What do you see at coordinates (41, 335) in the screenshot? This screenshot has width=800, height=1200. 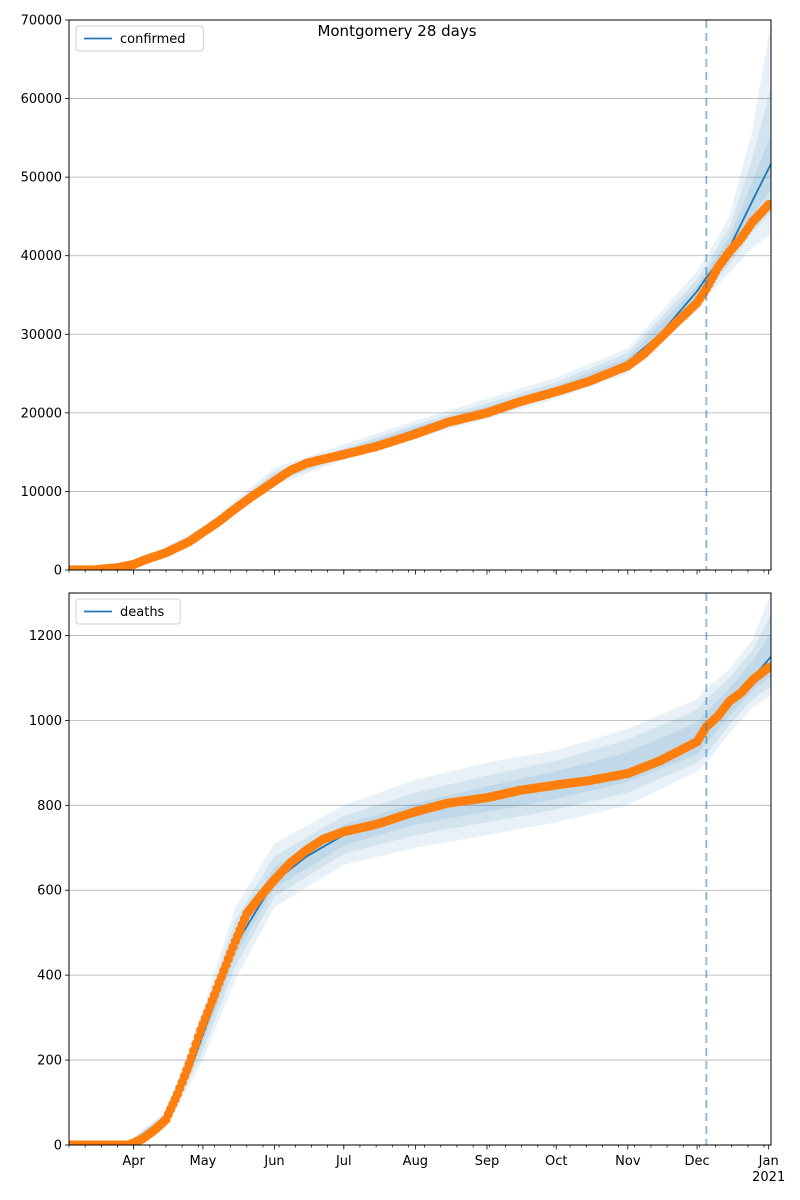 I see `y-tick-label: 30000` at bounding box center [41, 335].